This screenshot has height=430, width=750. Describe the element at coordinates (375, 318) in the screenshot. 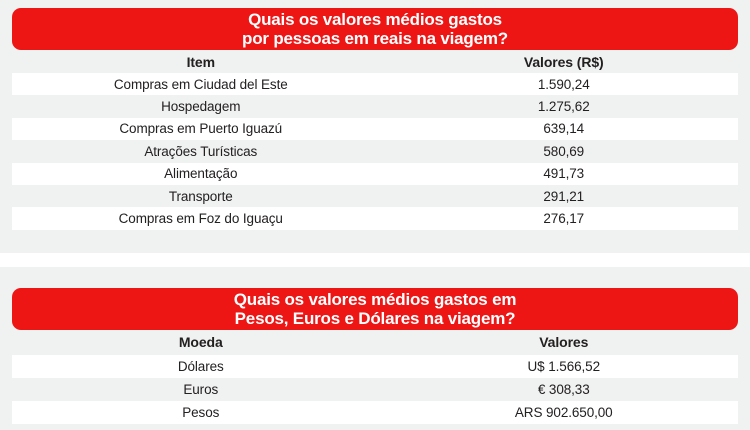

I see `currencies-banner-title-line2: Pesos, Euros e Dólares na viagem?` at that location.